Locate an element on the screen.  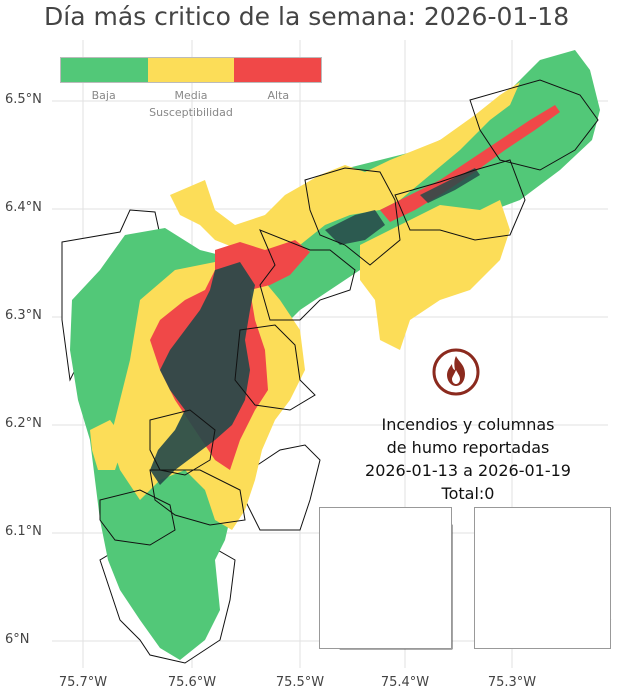
y-axis-label: 6.3°N is located at coordinates (23, 315).